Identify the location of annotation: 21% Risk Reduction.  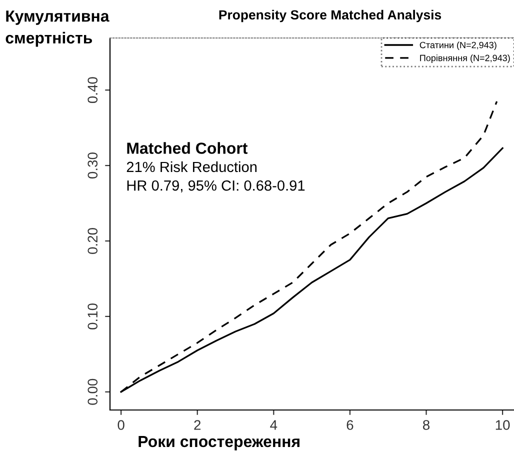
(191, 166).